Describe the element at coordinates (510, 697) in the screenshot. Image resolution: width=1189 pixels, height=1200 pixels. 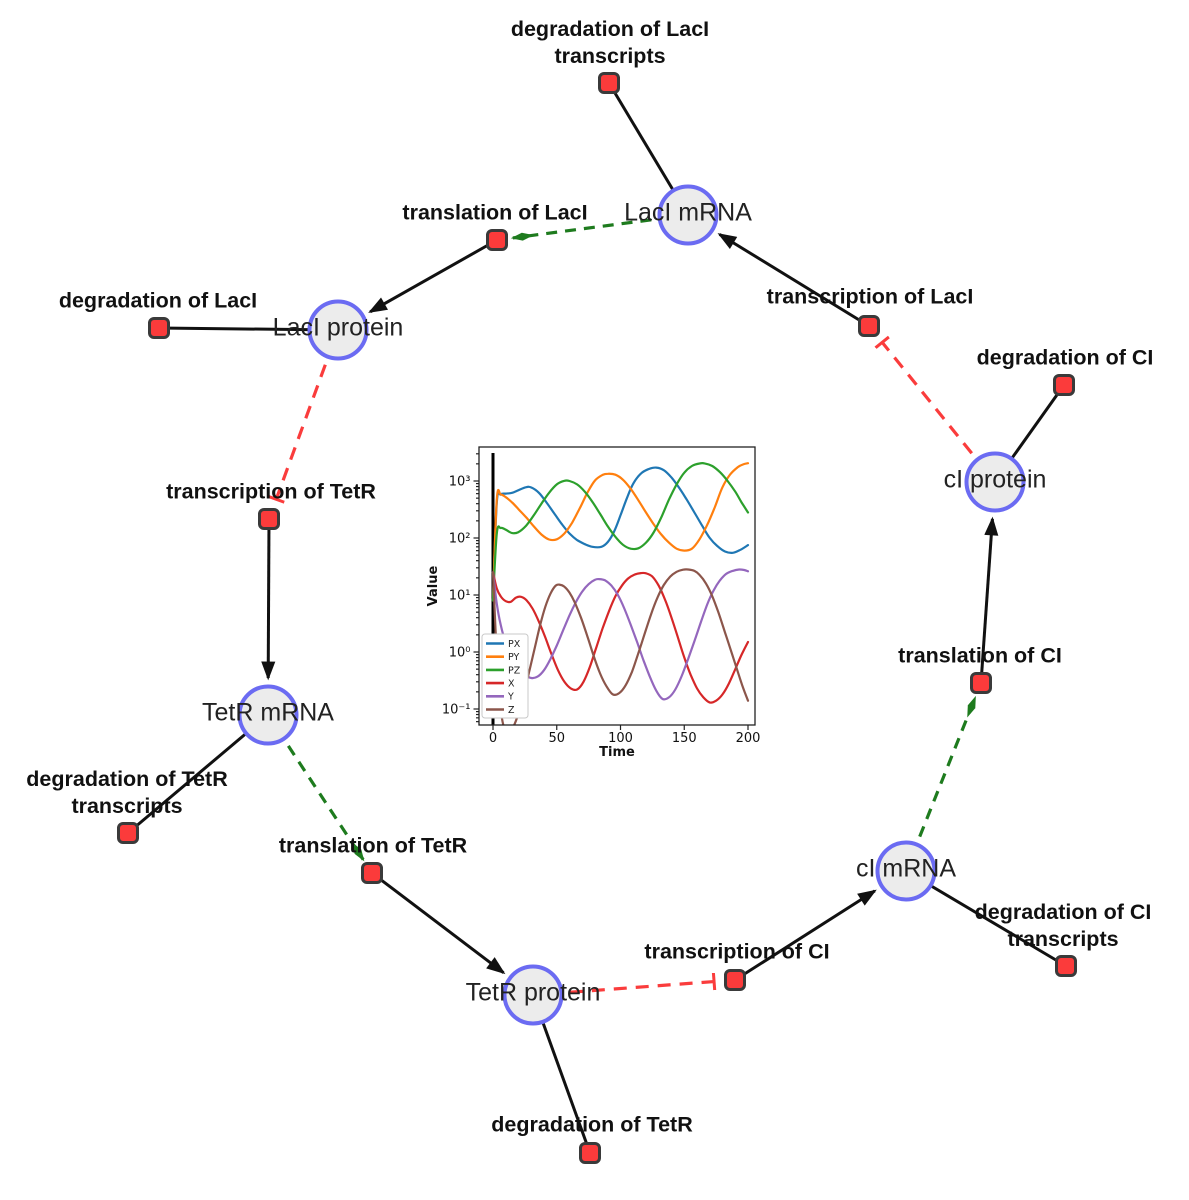
I see `legend-label-y: Y` at that location.